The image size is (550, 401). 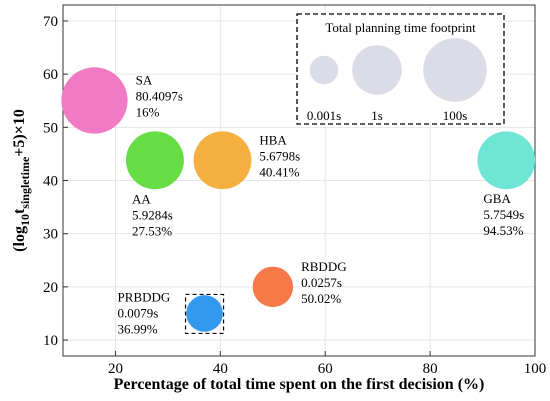 I want to click on x-tick-label: 80, so click(x=430, y=369).